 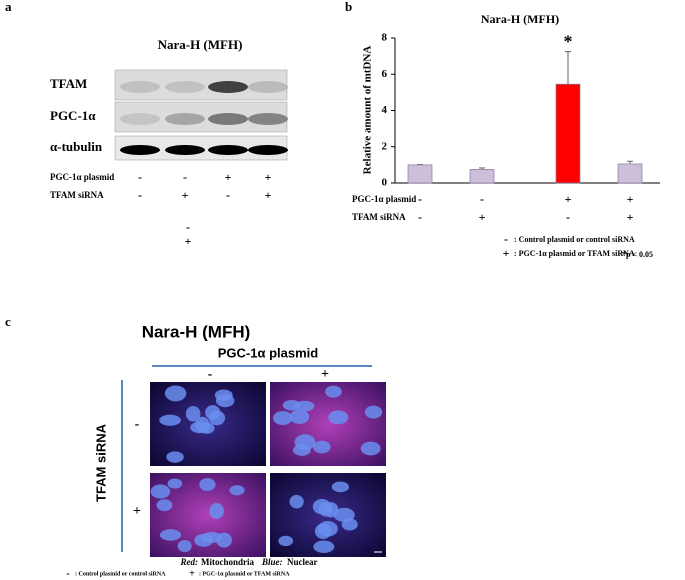 What do you see at coordinates (189, 562) in the screenshot?
I see `caption-key: Red:` at bounding box center [189, 562].